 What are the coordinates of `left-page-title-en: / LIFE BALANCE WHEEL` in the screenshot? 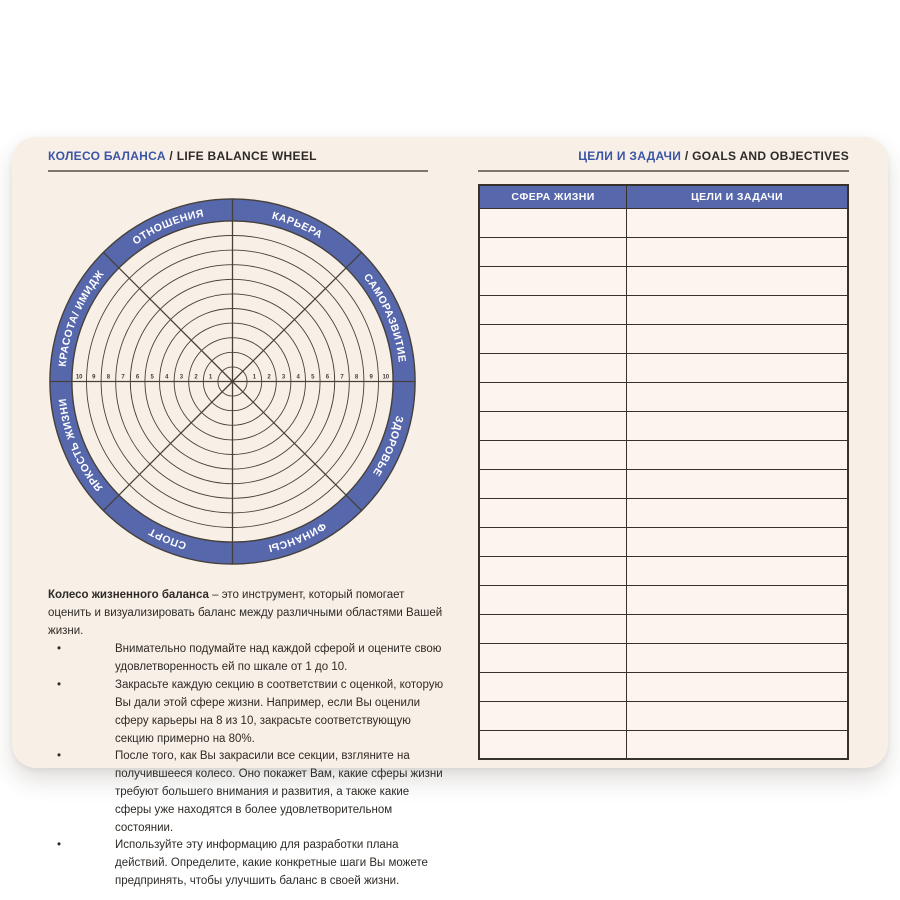 It's located at (241, 156).